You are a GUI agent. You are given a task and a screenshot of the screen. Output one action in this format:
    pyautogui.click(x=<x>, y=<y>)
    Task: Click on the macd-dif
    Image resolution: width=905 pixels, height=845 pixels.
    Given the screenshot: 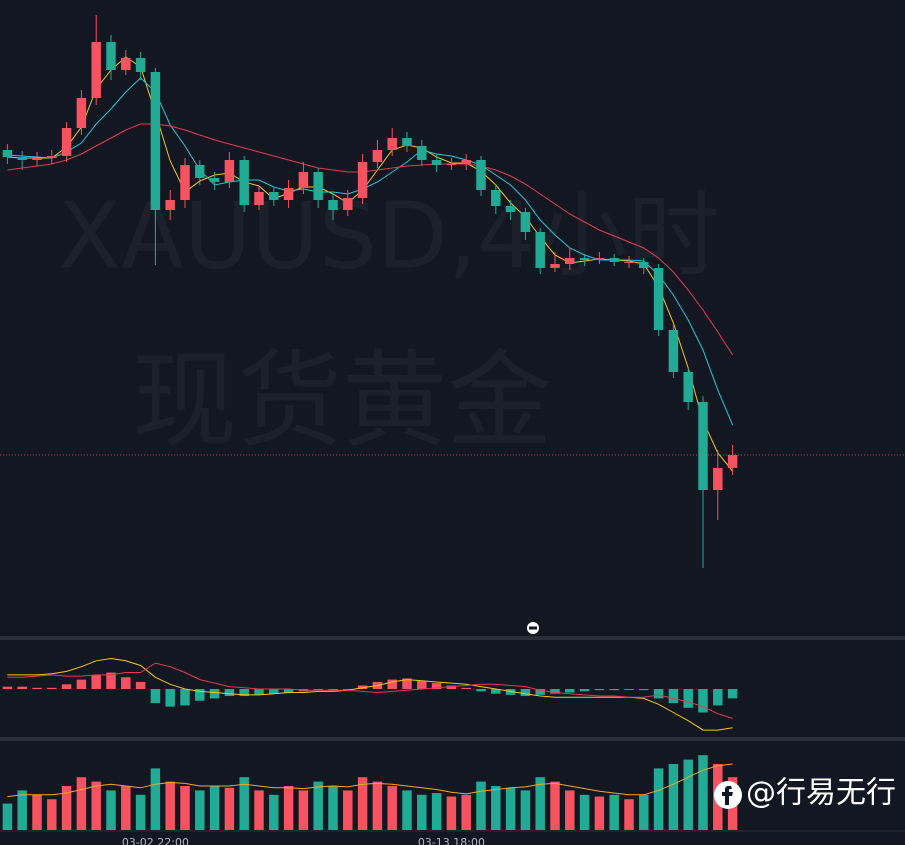 What is the action you would take?
    pyautogui.click(x=370, y=694)
    